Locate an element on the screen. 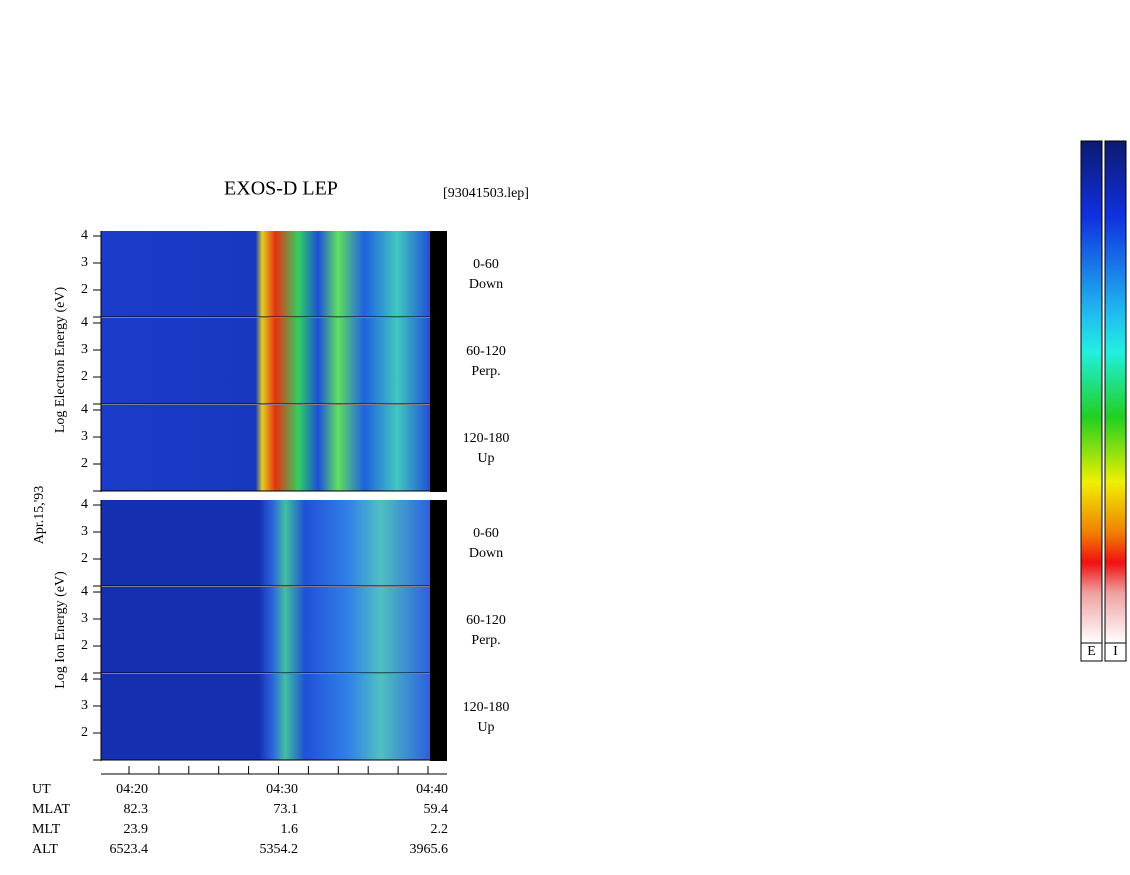 Image resolution: width=1130 pixels, height=875 pixels. color-bar-label: E is located at coordinates (1091, 651).